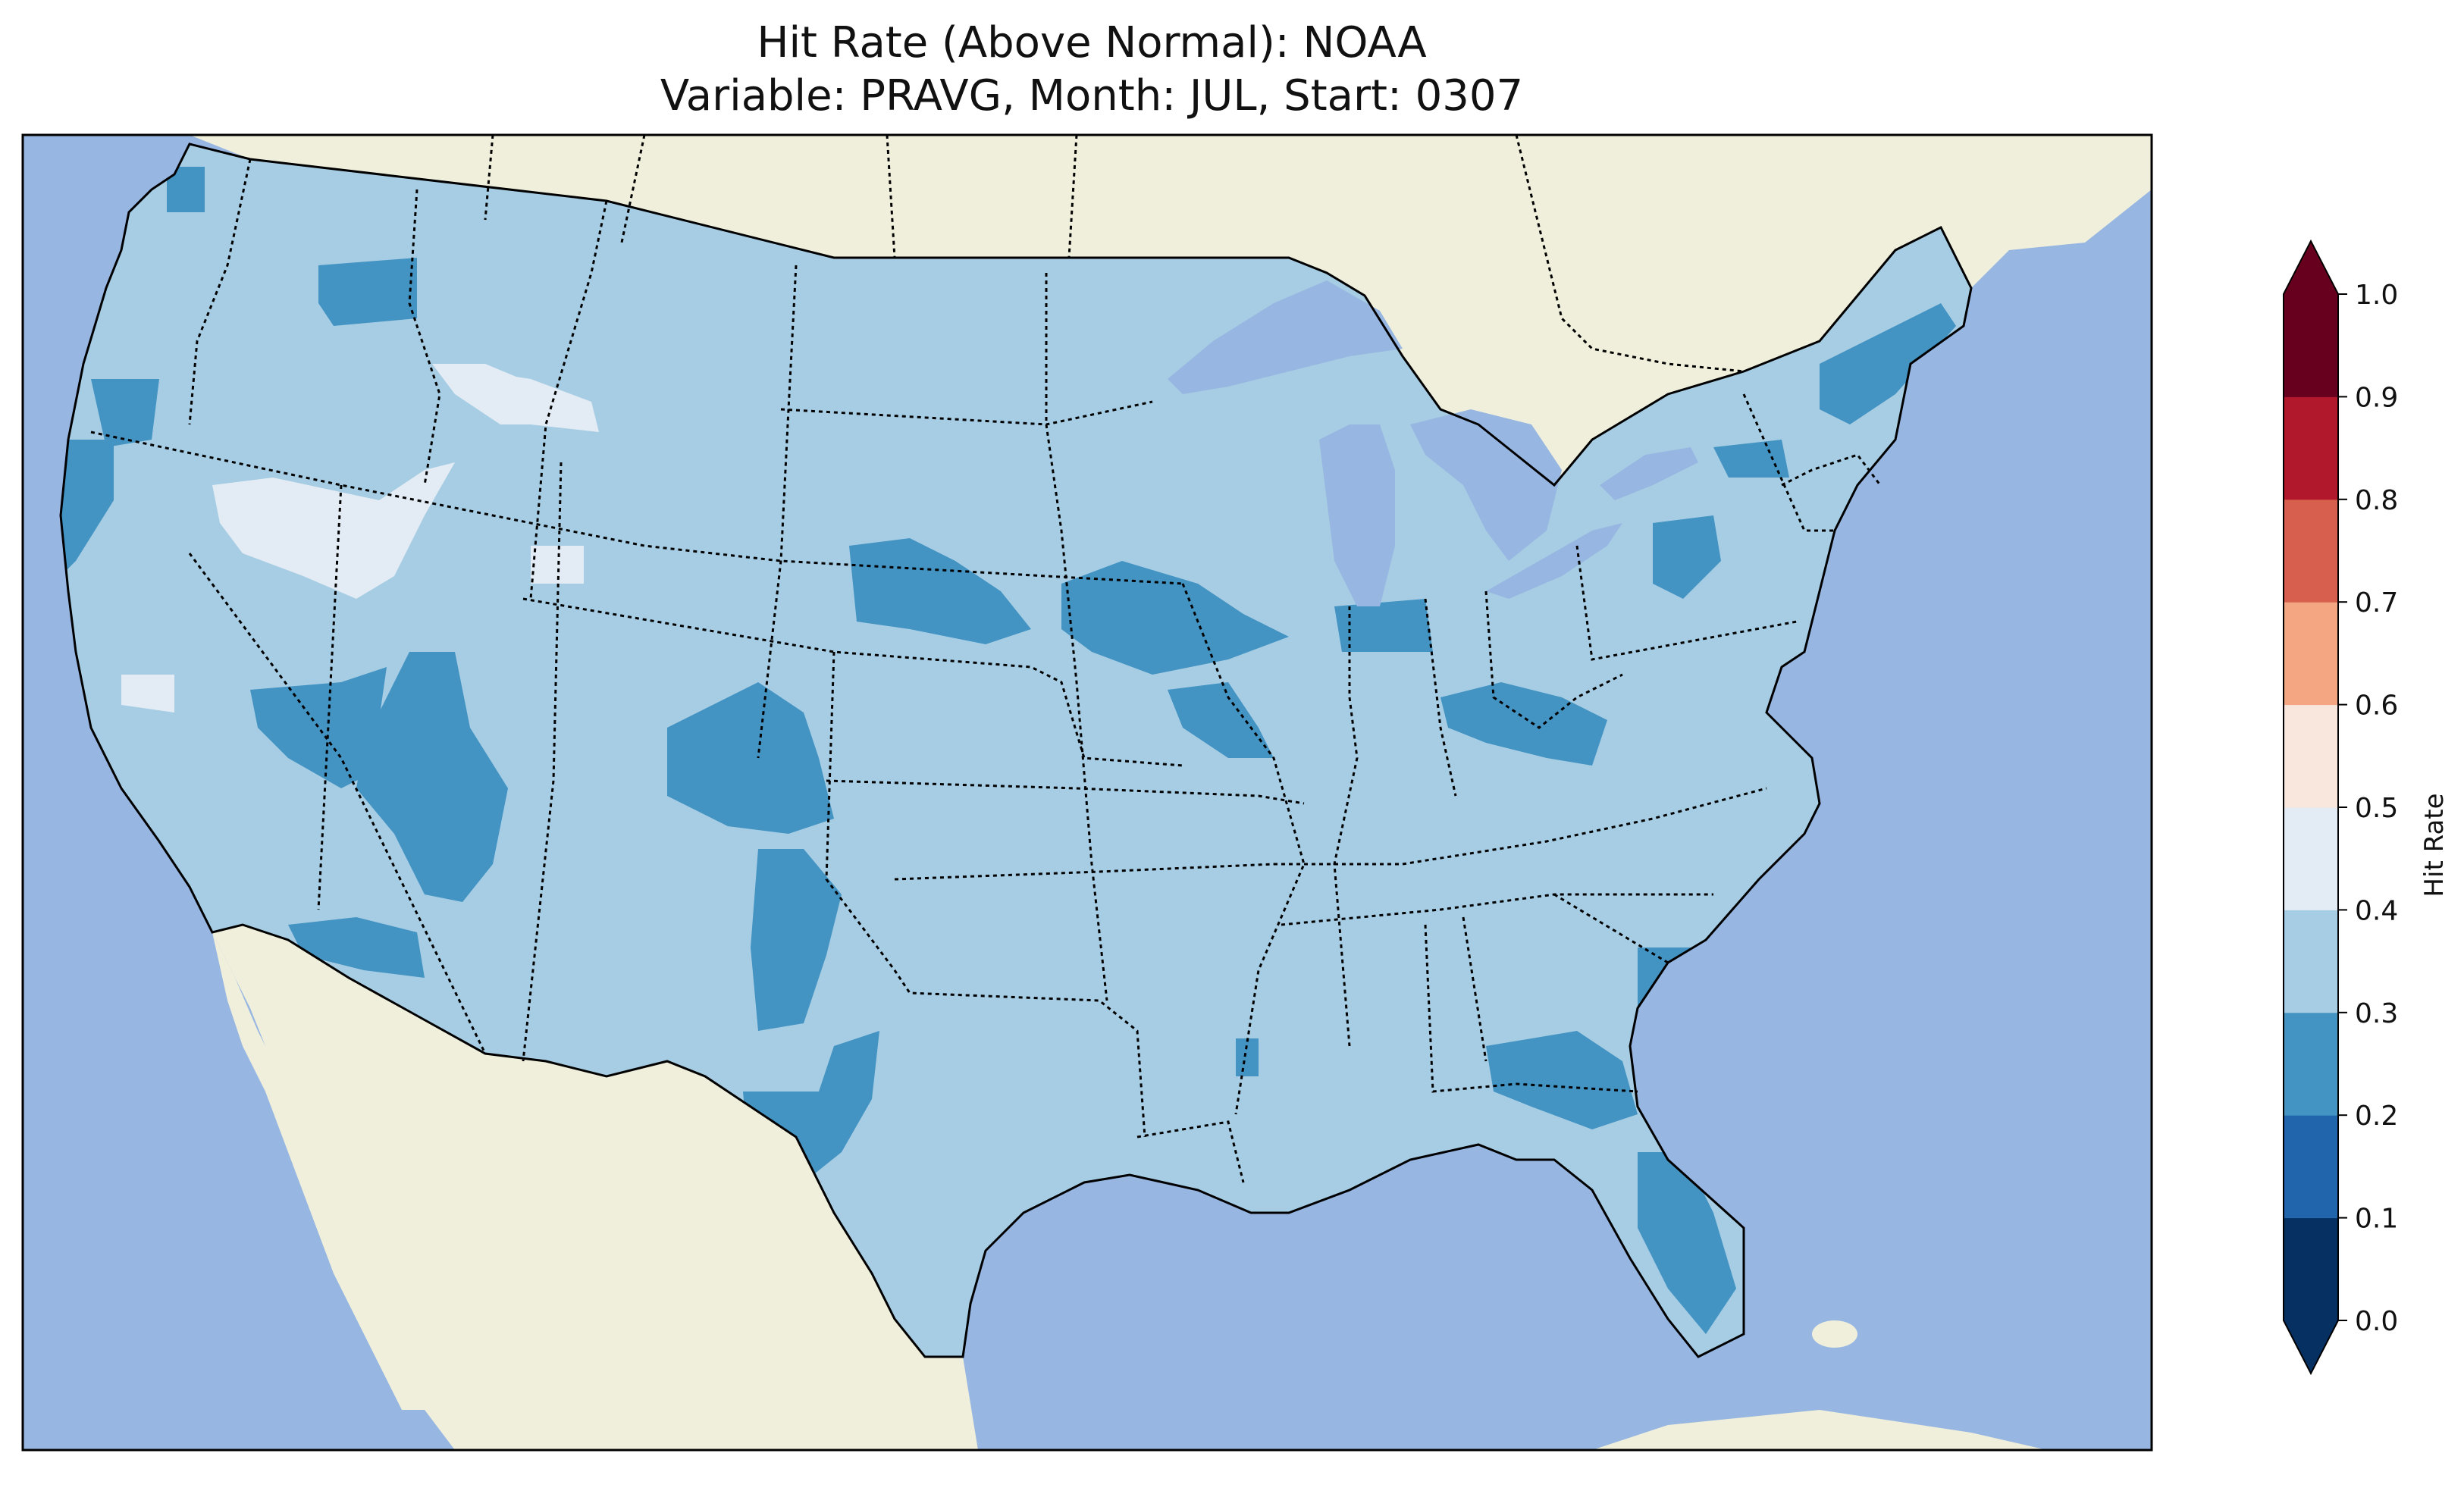 This screenshot has width=2464, height=1494. I want to click on mexico-land, so click(595, 1187).